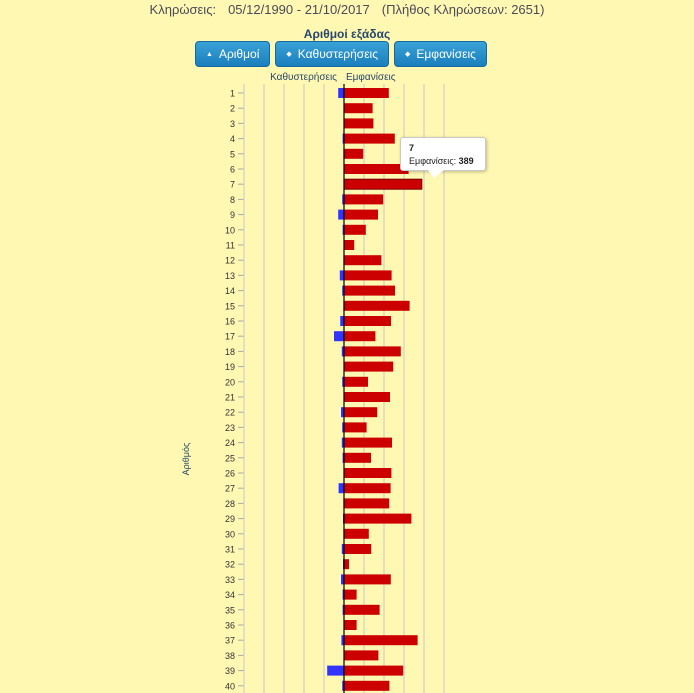 Image resolution: width=694 pixels, height=693 pixels. Describe the element at coordinates (230, 276) in the screenshot. I see `y-tick-label: 13` at that location.